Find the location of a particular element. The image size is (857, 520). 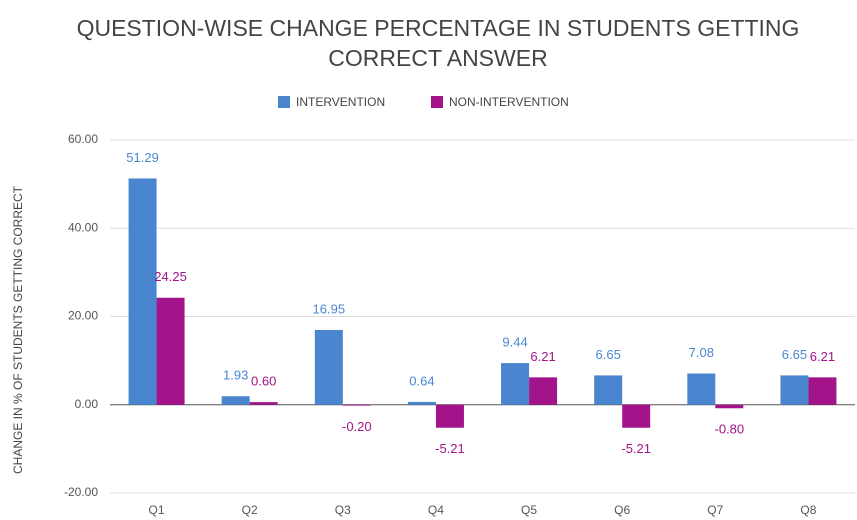

y-tick-label: -20.00 is located at coordinates (81, 492).